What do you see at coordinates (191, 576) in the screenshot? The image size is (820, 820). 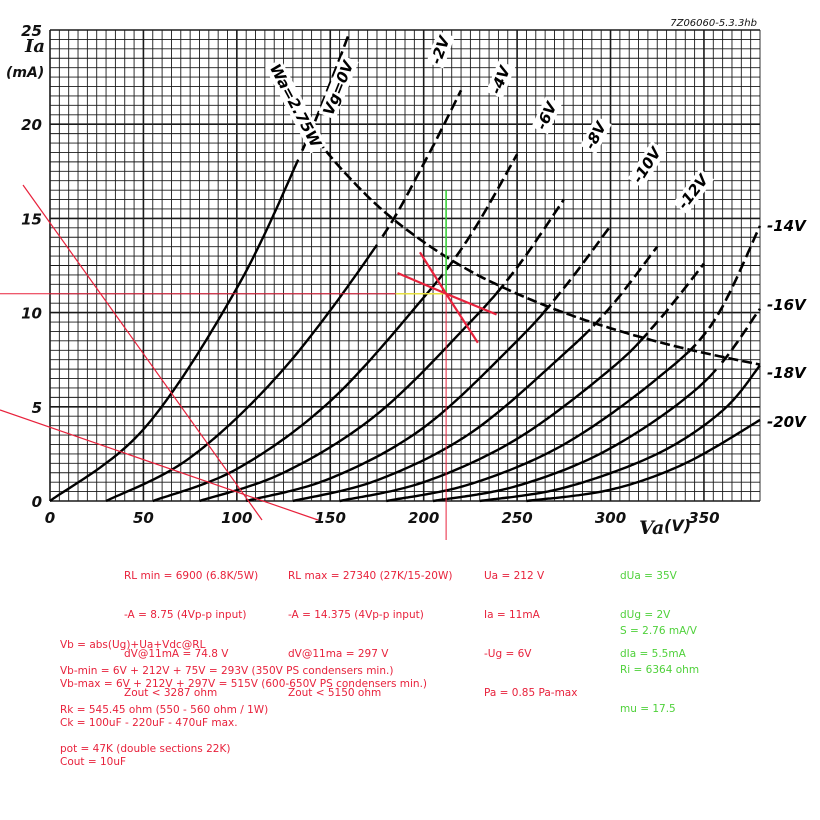 I see `rl-min-line: RL min = 6900 (6.8K/5W)` at bounding box center [191, 576].